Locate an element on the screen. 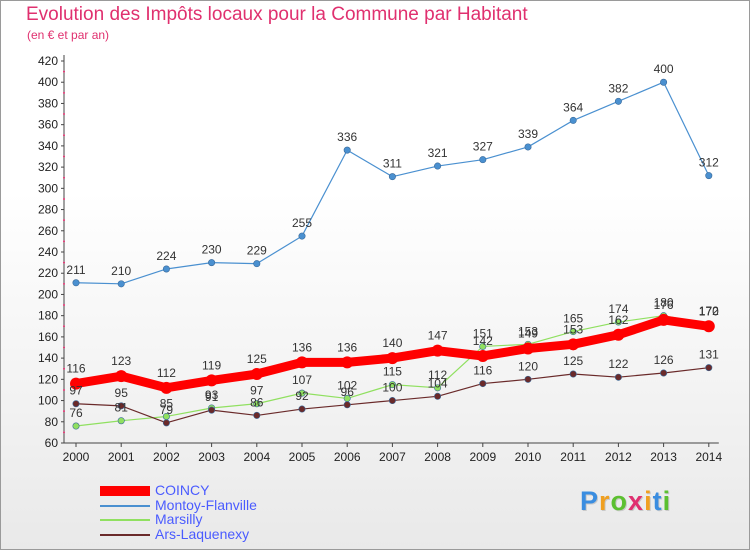 This screenshot has width=750, height=550. y-tick-label: 180 is located at coordinates (48, 316).